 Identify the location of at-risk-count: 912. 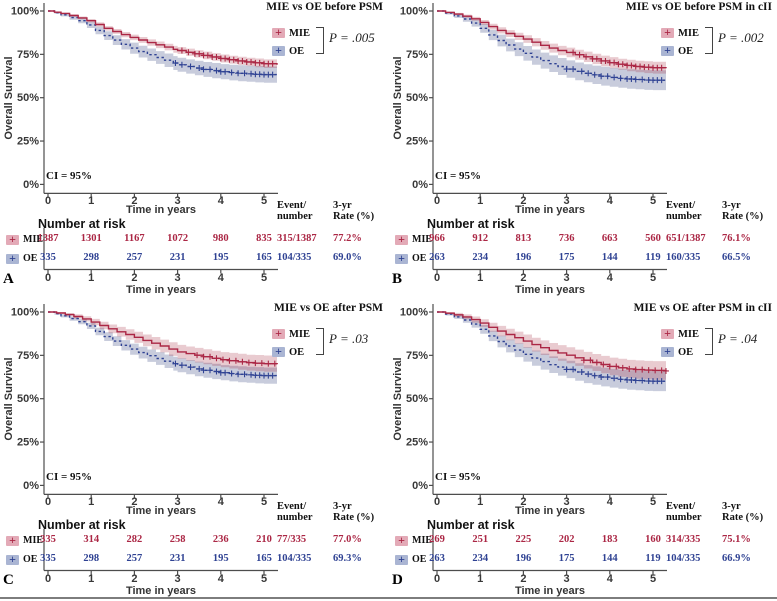
(480, 238).